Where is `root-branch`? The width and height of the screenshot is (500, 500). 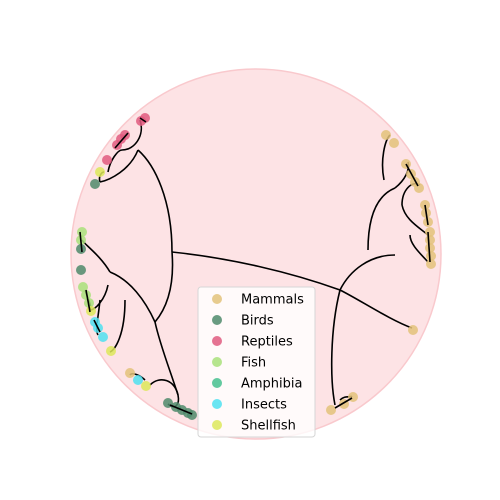
root-branch is located at coordinates (256, 271).